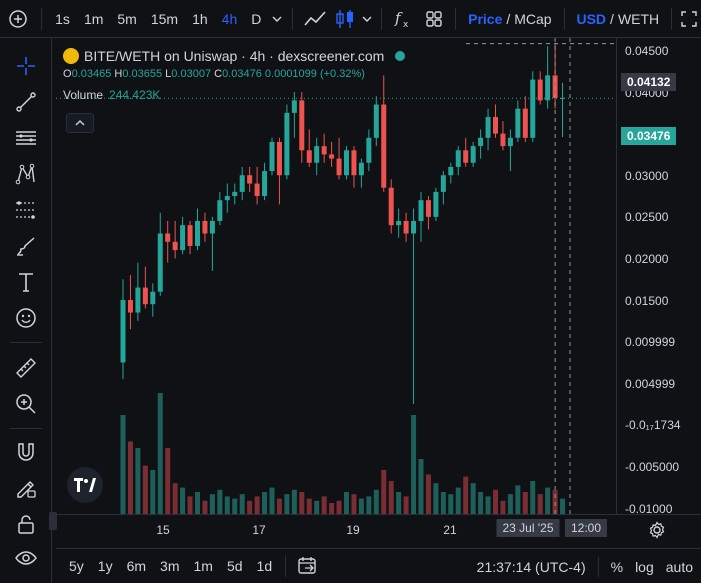  Describe the element at coordinates (647, 217) in the screenshot. I see `price-tick: 0.02500` at that location.